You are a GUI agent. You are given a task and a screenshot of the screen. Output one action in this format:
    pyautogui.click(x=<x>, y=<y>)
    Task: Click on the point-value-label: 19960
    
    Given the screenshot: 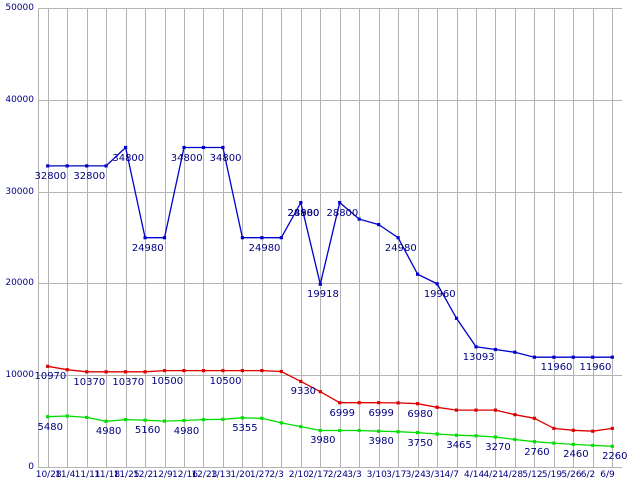 What is the action you would take?
    pyautogui.click(x=439, y=294)
    